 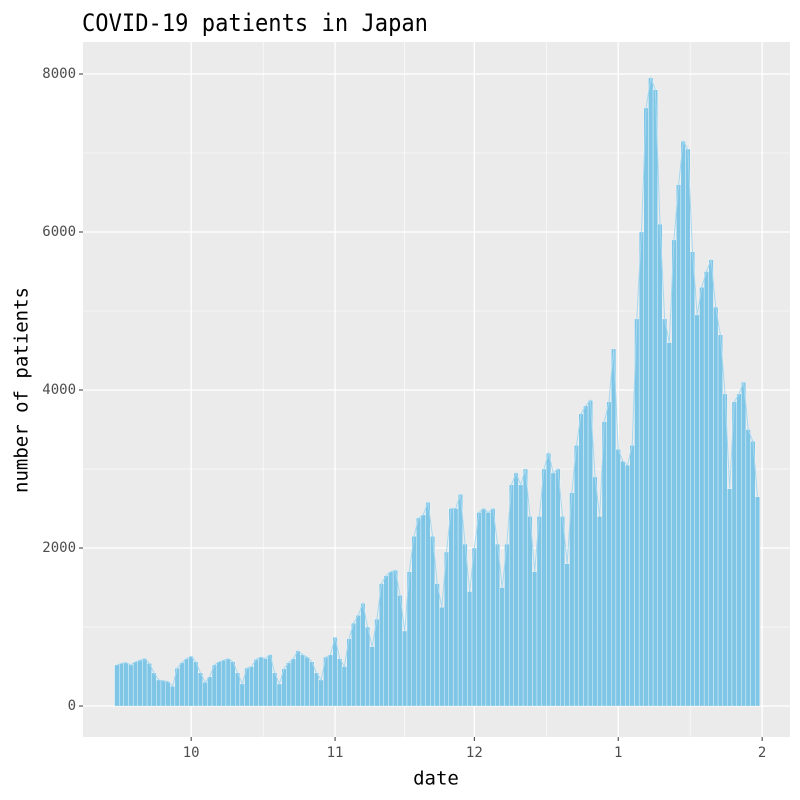 What do you see at coordinates (255, 23) in the screenshot?
I see `chart-title: COVID-19 patients in Japan` at bounding box center [255, 23].